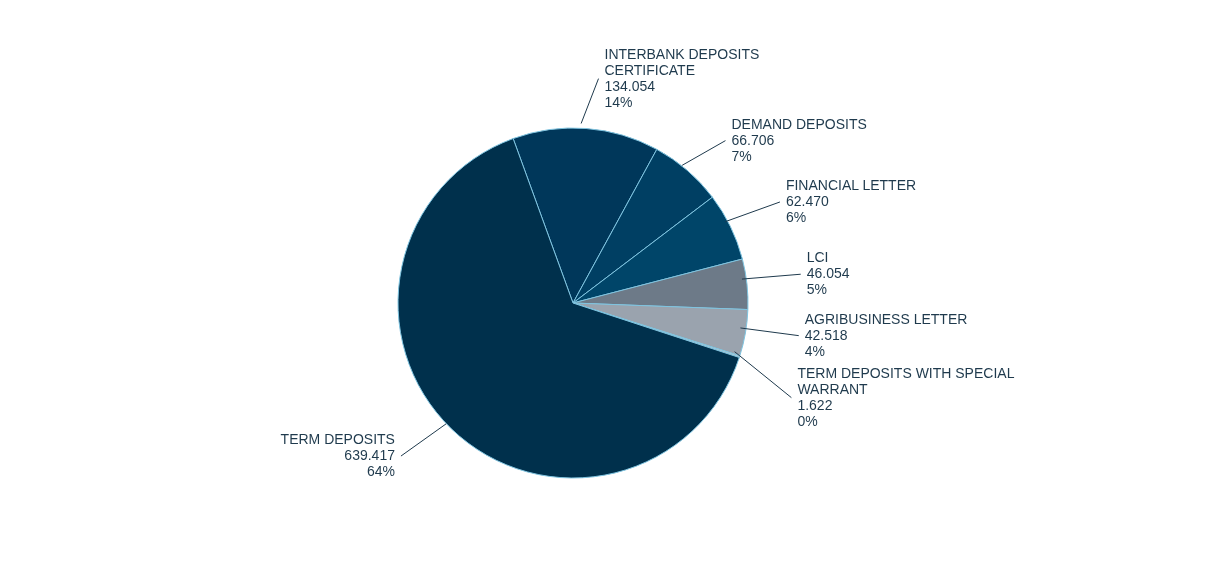  What do you see at coordinates (886, 318) in the screenshot?
I see `slice-label: AGRIBUSINESS LETTER` at bounding box center [886, 318].